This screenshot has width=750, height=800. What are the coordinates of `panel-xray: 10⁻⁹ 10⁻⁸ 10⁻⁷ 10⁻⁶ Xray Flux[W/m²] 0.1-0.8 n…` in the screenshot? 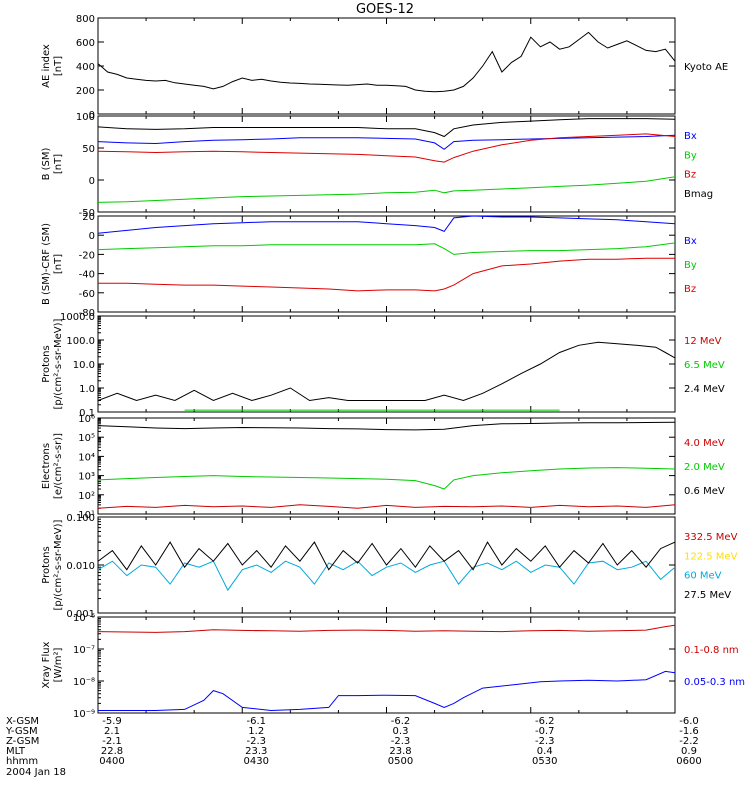 It's located at (393, 666).